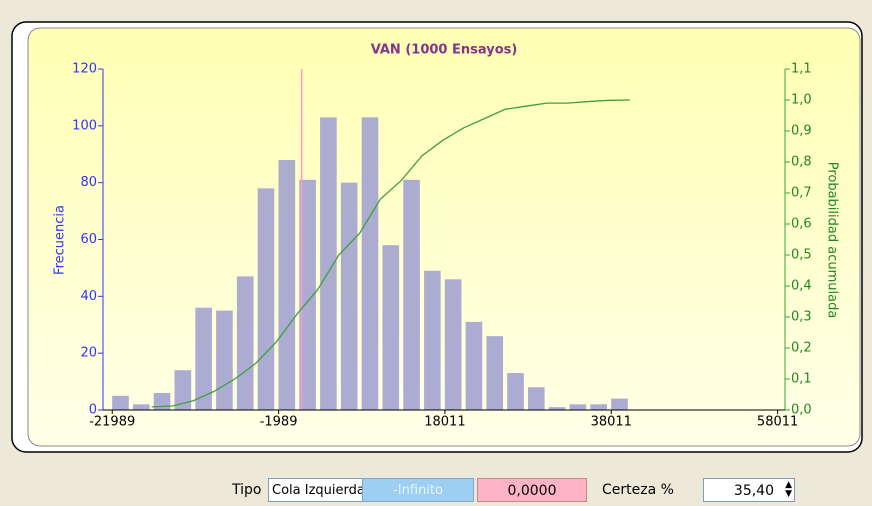 The image size is (872, 506). Describe the element at coordinates (84, 69) in the screenshot. I see `y-tick-label: 120` at that location.